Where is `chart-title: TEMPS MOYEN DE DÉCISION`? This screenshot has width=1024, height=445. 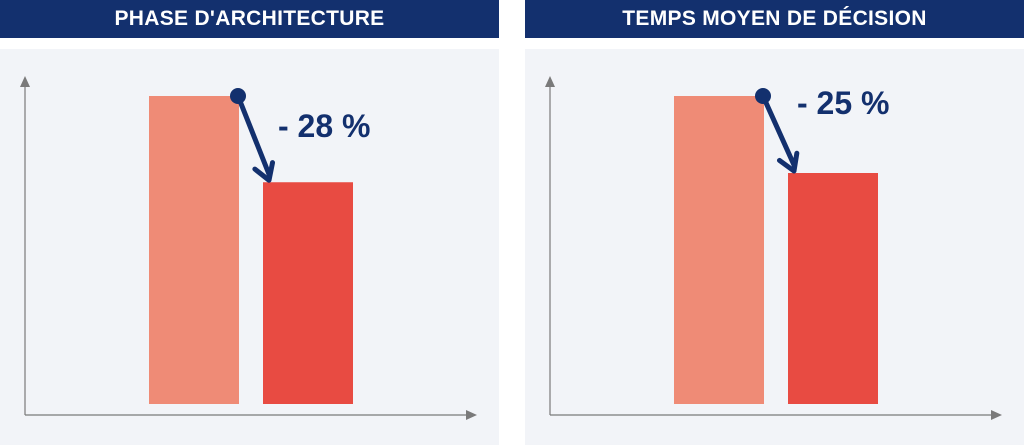 chart-title: TEMPS MOYEN DE DÉCISION is located at coordinates (774, 19).